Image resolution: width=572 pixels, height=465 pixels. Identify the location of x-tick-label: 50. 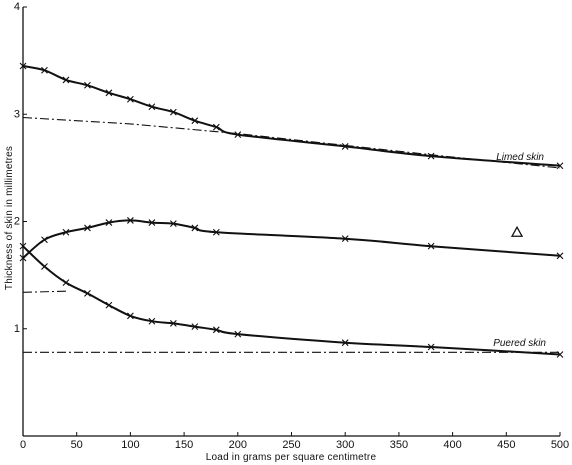
(77, 445).